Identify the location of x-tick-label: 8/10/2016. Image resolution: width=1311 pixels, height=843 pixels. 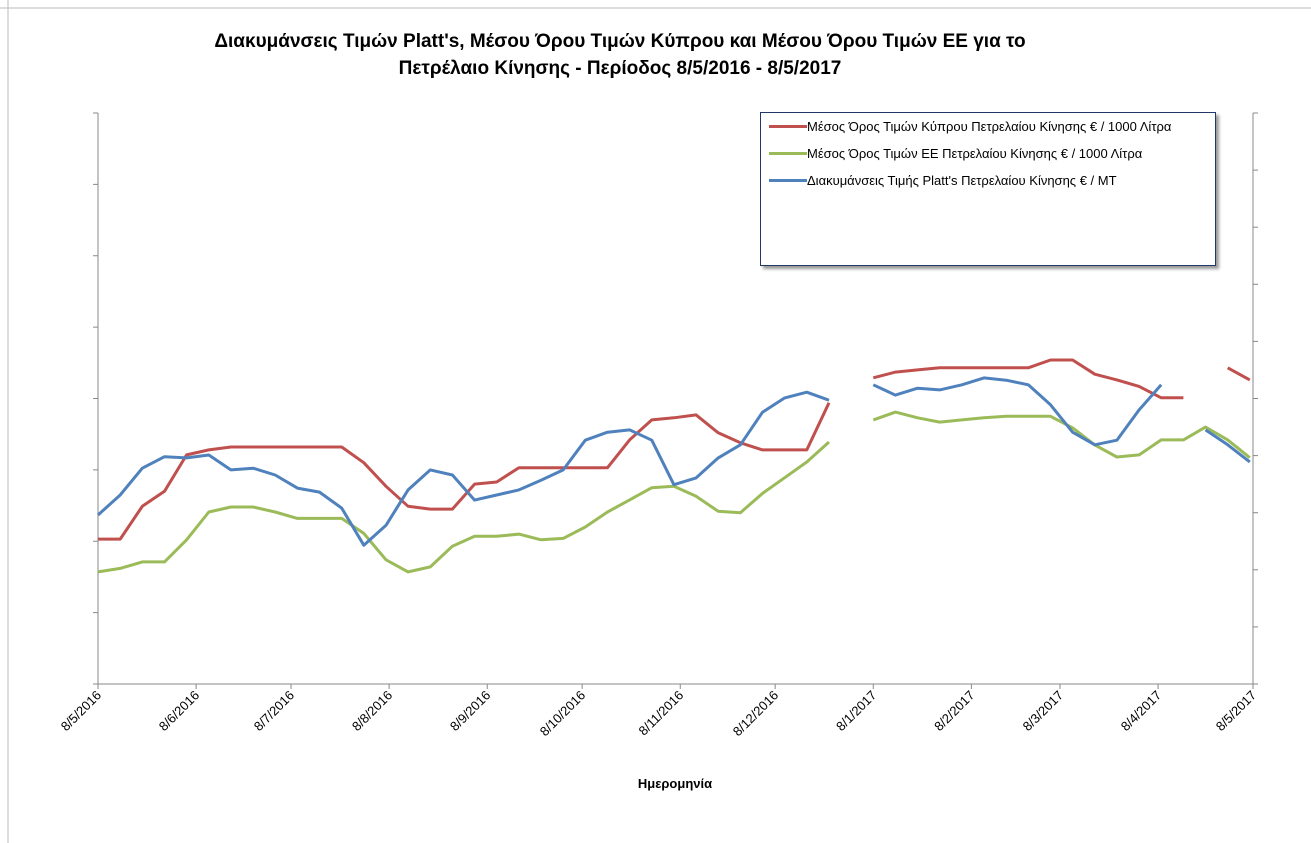
(563, 714).